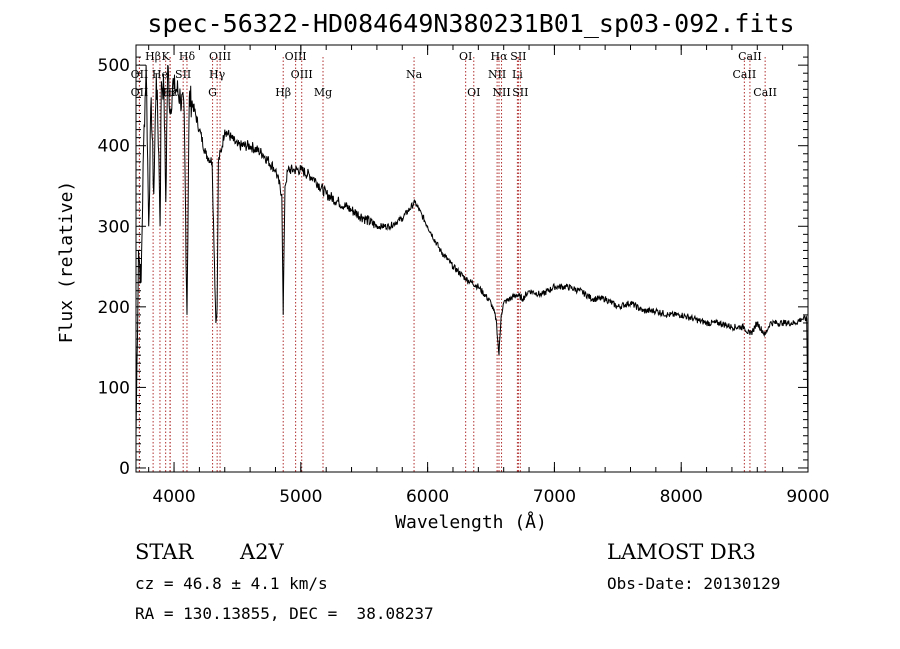 The height and width of the screenshot is (649, 900). Describe the element at coordinates (414, 74) in the screenshot. I see `spectral-line-label: Na` at that location.